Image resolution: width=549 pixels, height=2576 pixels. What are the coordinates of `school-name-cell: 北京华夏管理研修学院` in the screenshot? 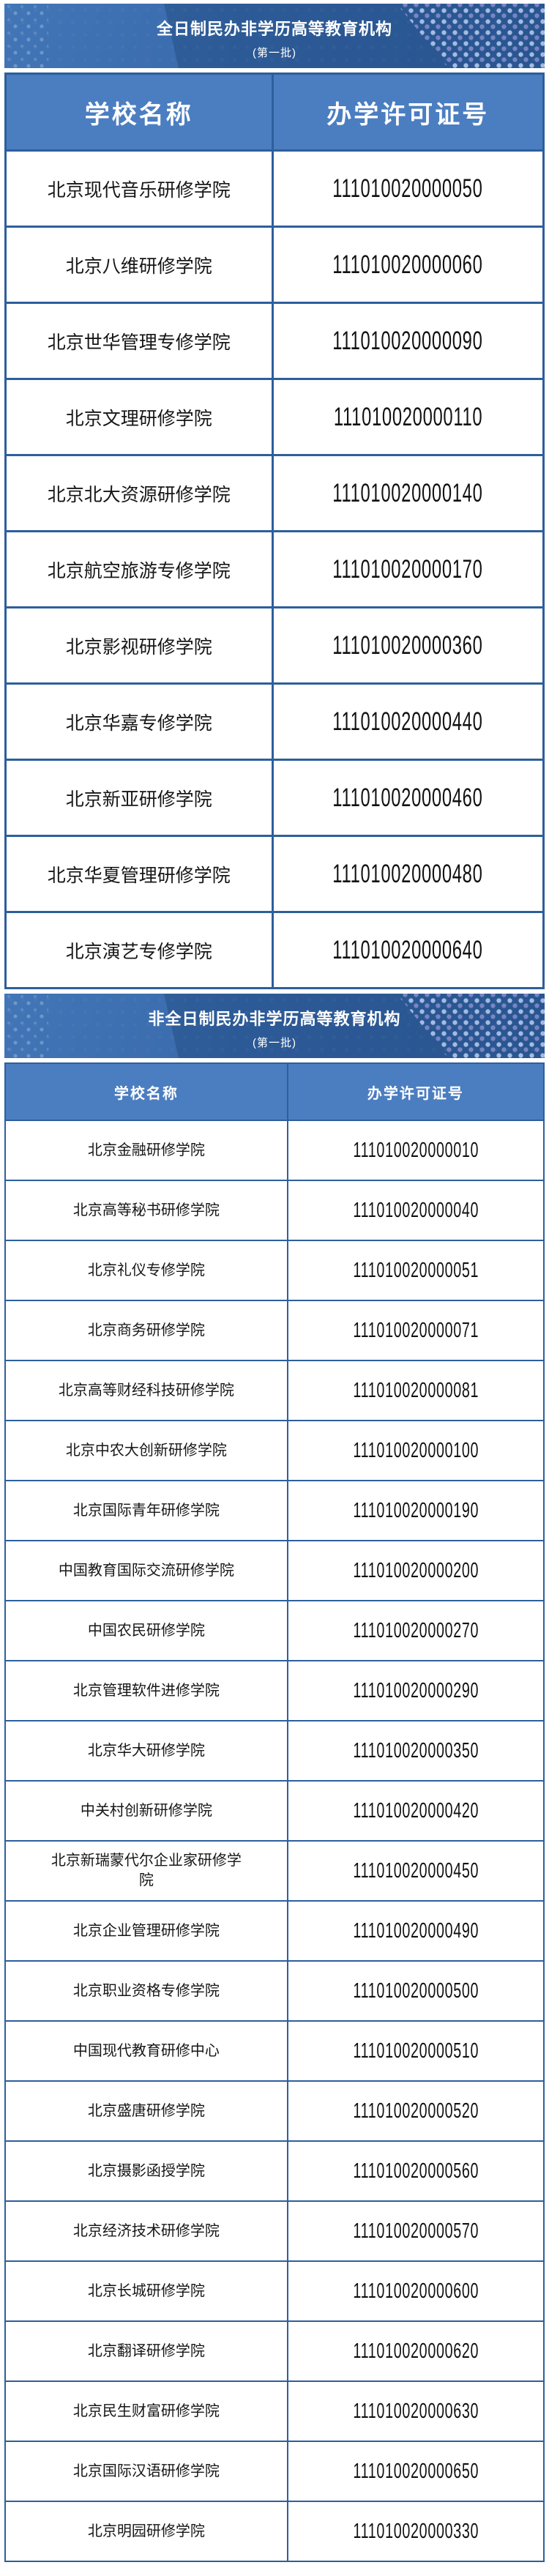 It's located at (139, 874).